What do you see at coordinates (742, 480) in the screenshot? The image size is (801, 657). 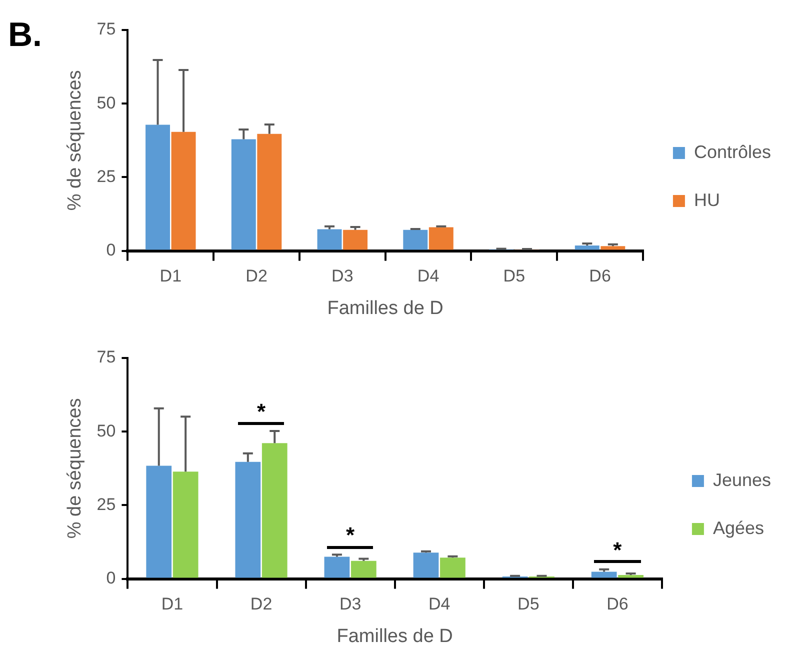 I see `legend-label: Jeunes` at bounding box center [742, 480].